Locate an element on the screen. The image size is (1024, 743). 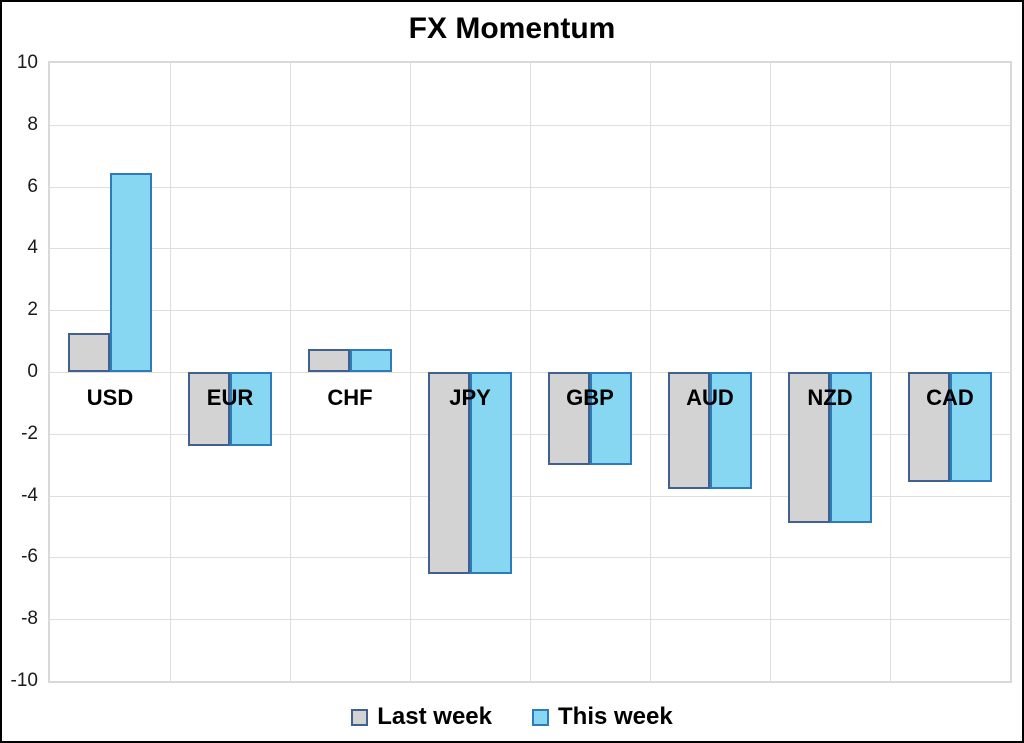
y-tick-label-0: 0 is located at coordinates (32, 371).